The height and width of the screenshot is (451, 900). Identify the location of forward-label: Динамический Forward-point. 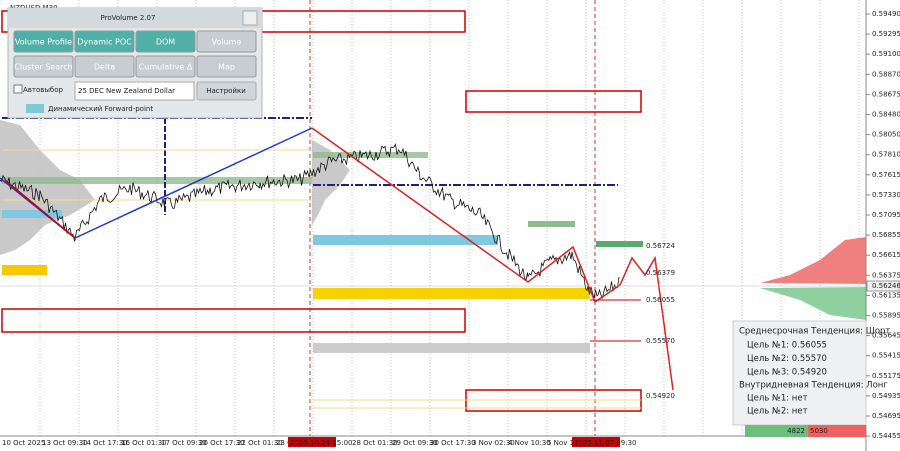
(100, 109).